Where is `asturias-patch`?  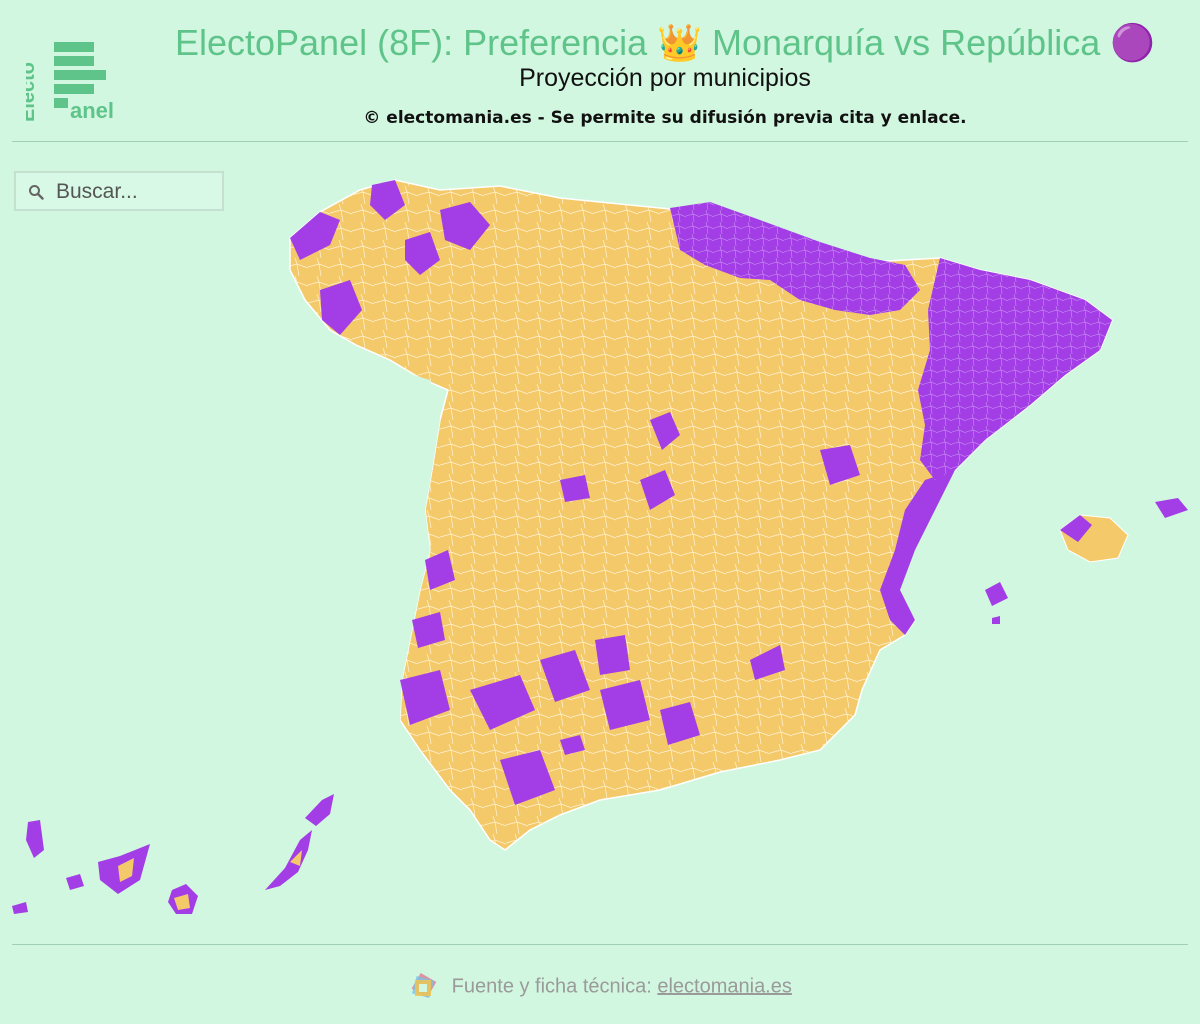 asturias-patch is located at coordinates (465, 226).